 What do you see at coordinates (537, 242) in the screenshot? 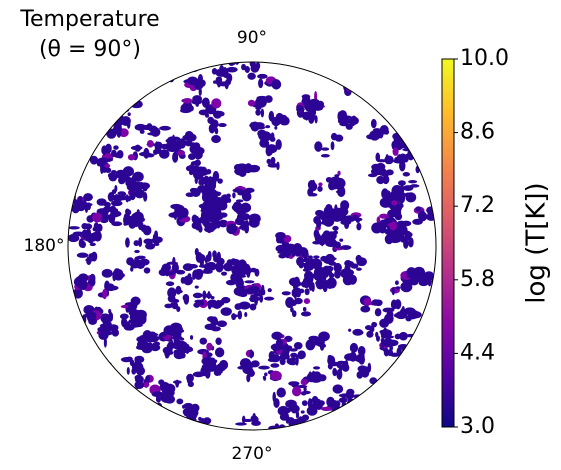
I see `colorbar-label: log (T[K])` at bounding box center [537, 242].